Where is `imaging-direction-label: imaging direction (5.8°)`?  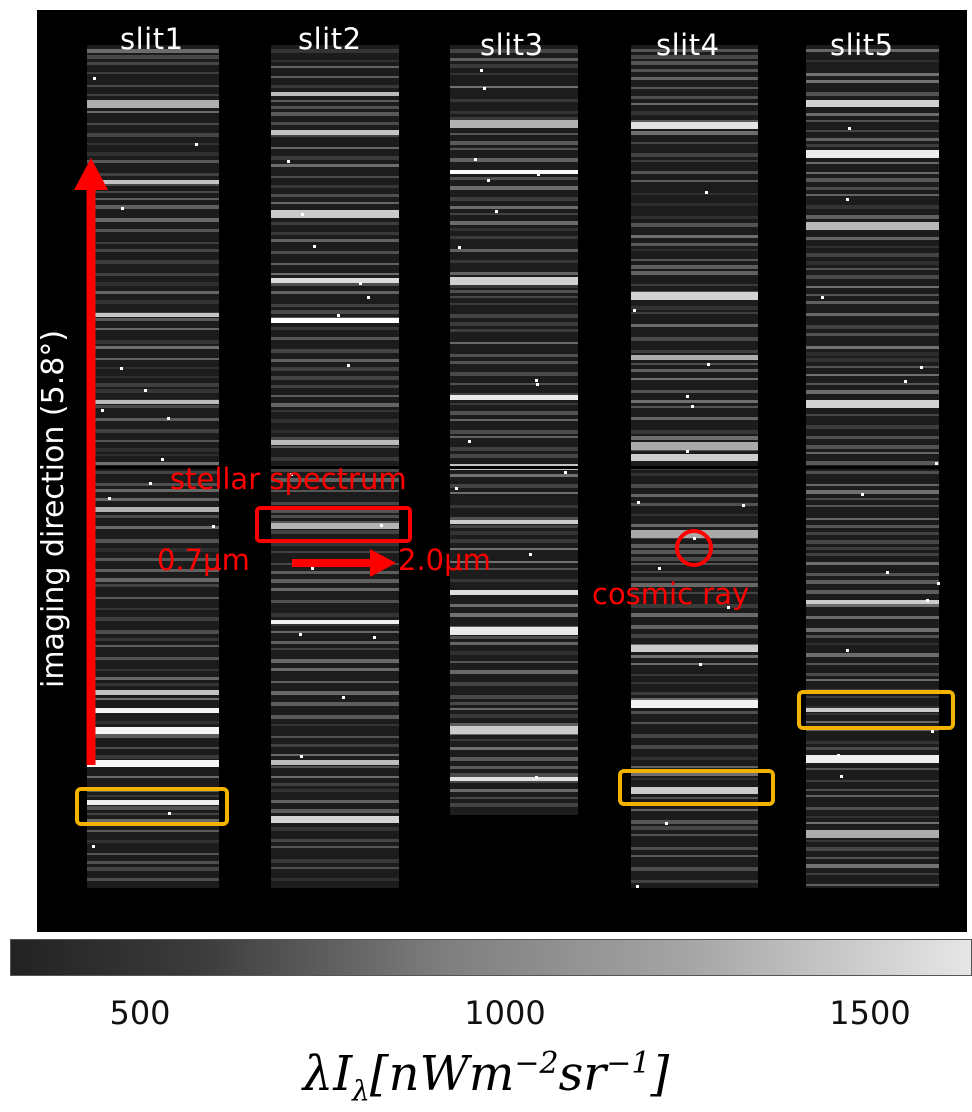 imaging-direction-label: imaging direction (5.8°) is located at coordinates (53, 508).